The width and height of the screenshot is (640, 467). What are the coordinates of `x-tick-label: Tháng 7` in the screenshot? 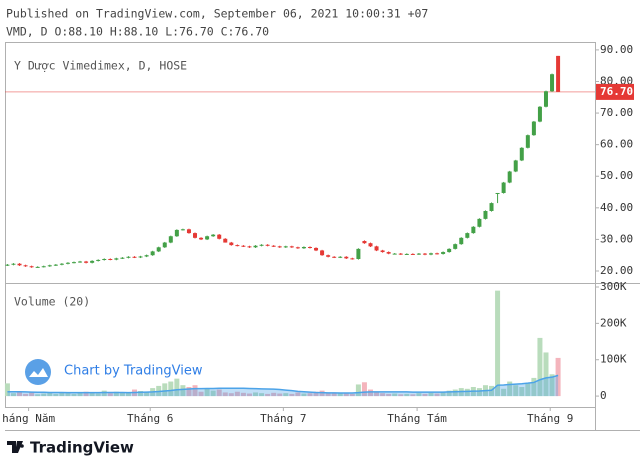 It's located at (283, 418).